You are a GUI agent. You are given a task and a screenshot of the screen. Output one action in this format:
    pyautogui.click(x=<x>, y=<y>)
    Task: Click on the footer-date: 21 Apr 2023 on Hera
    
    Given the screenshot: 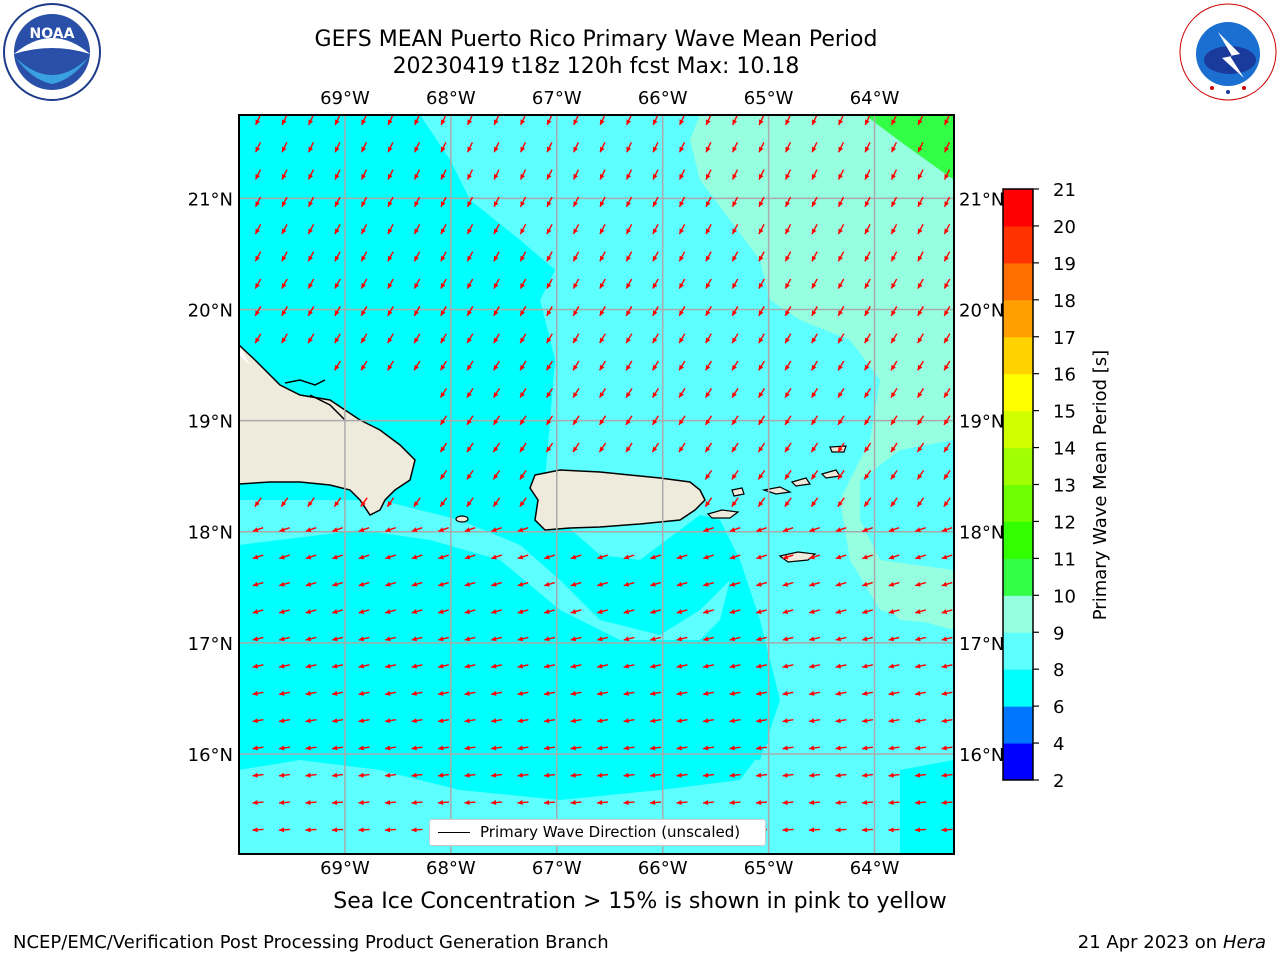 What is the action you would take?
    pyautogui.click(x=1172, y=942)
    